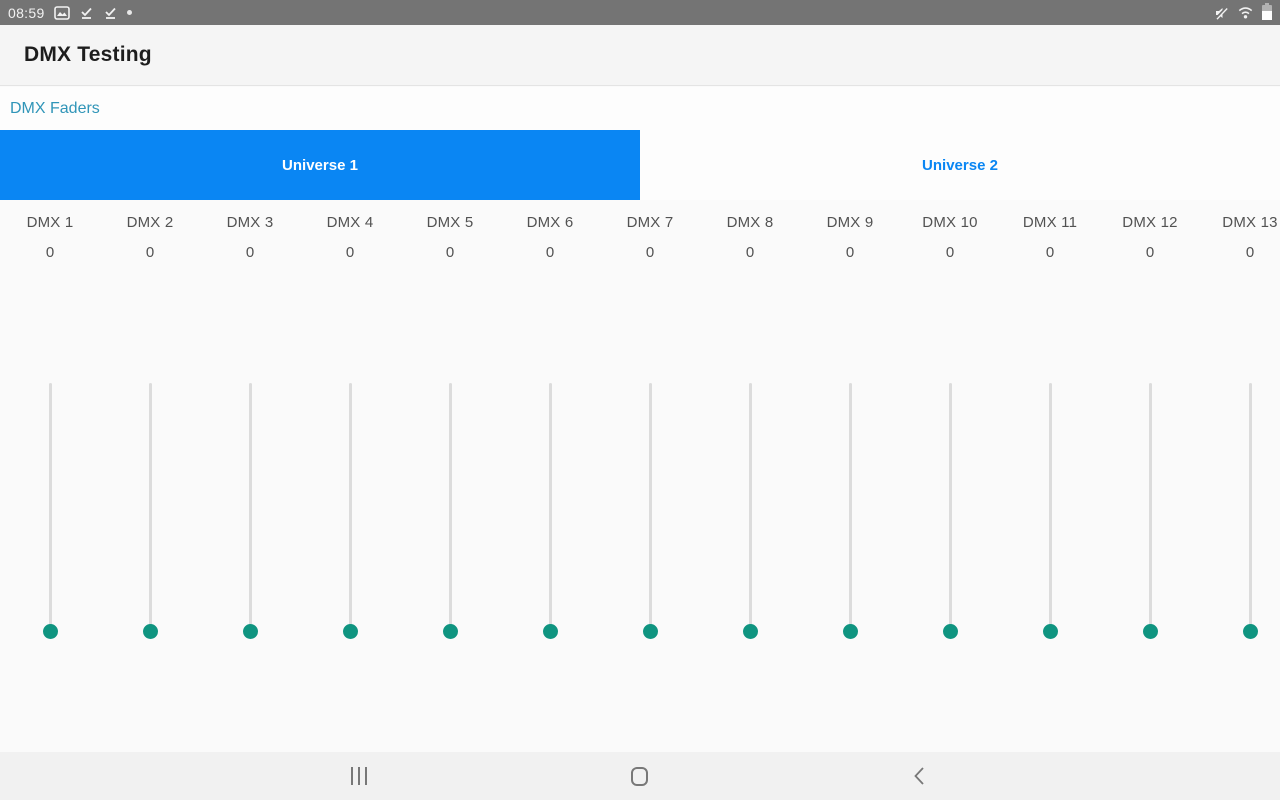  I want to click on dmx-channel-column: DMX 1 0, so click(50, 476).